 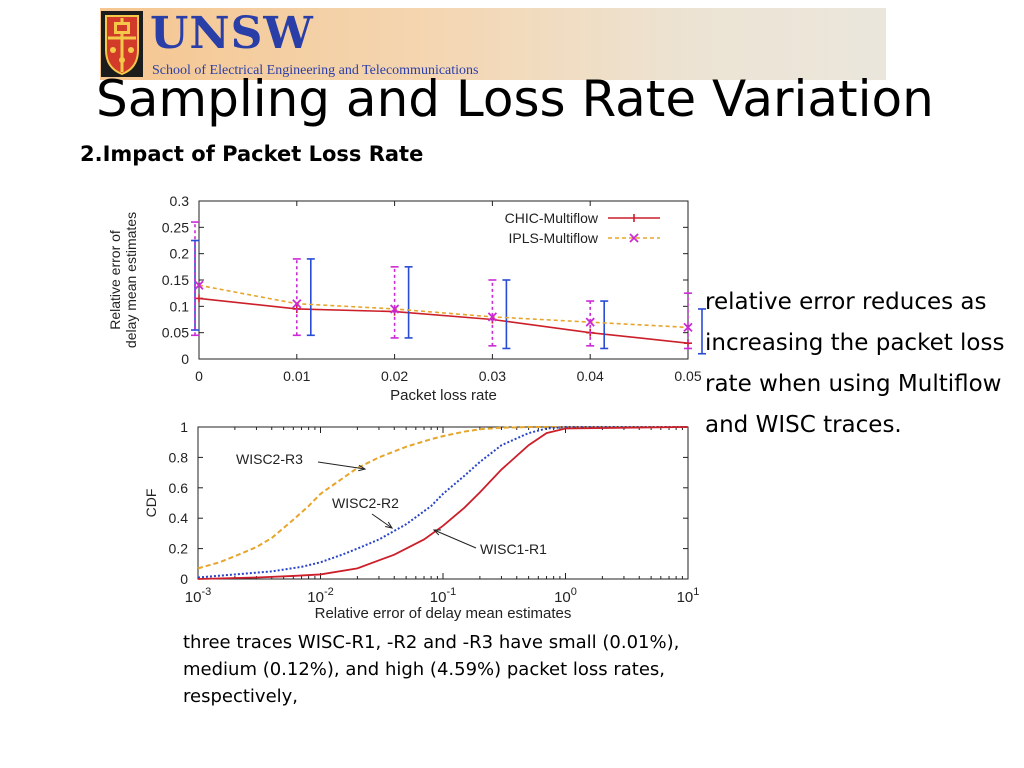 I want to click on legend-label: IPLS-Multiflow, so click(x=554, y=238).